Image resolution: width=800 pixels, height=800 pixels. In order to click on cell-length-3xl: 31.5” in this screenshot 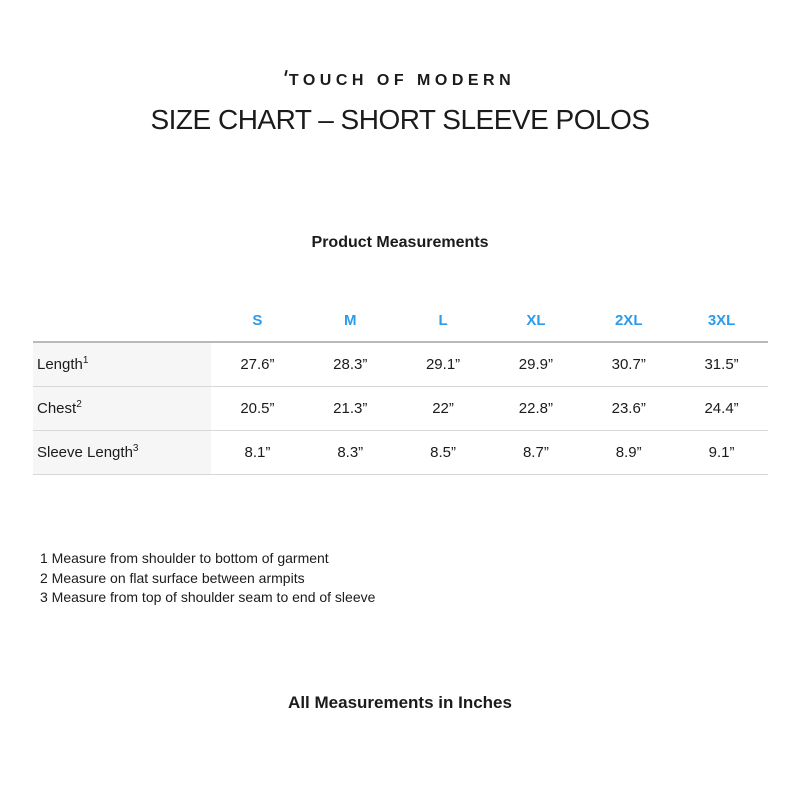, I will do `click(721, 364)`.